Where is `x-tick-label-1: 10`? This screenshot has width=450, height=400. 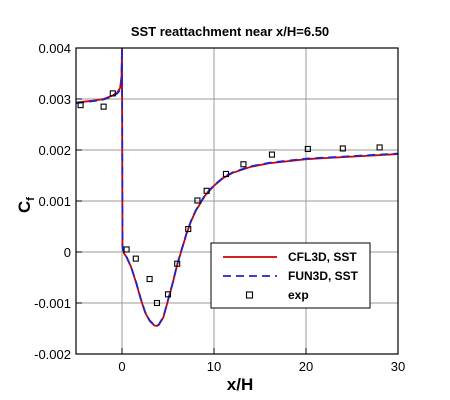 x-tick-label-1: 10 is located at coordinates (214, 366).